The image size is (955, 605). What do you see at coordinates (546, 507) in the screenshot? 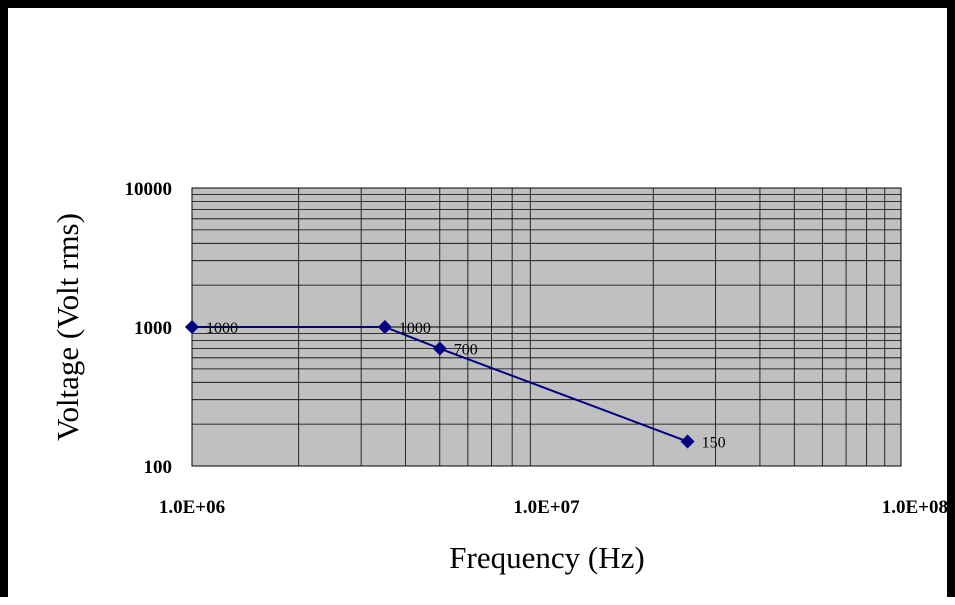
I see `x-tick-label: 1.0E+07` at bounding box center [546, 507].